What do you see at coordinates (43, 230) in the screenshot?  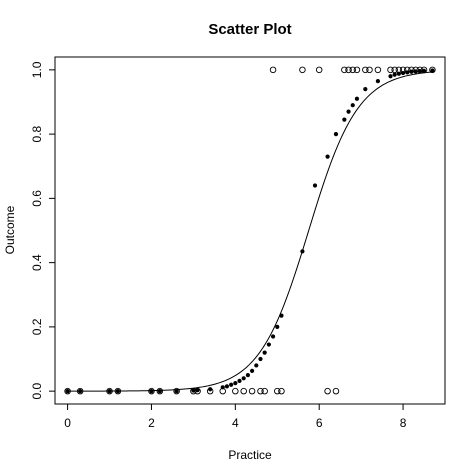 I see `y-axis: 0.0 0.2 0.4 0.6 0.8 1.0` at bounding box center [43, 230].